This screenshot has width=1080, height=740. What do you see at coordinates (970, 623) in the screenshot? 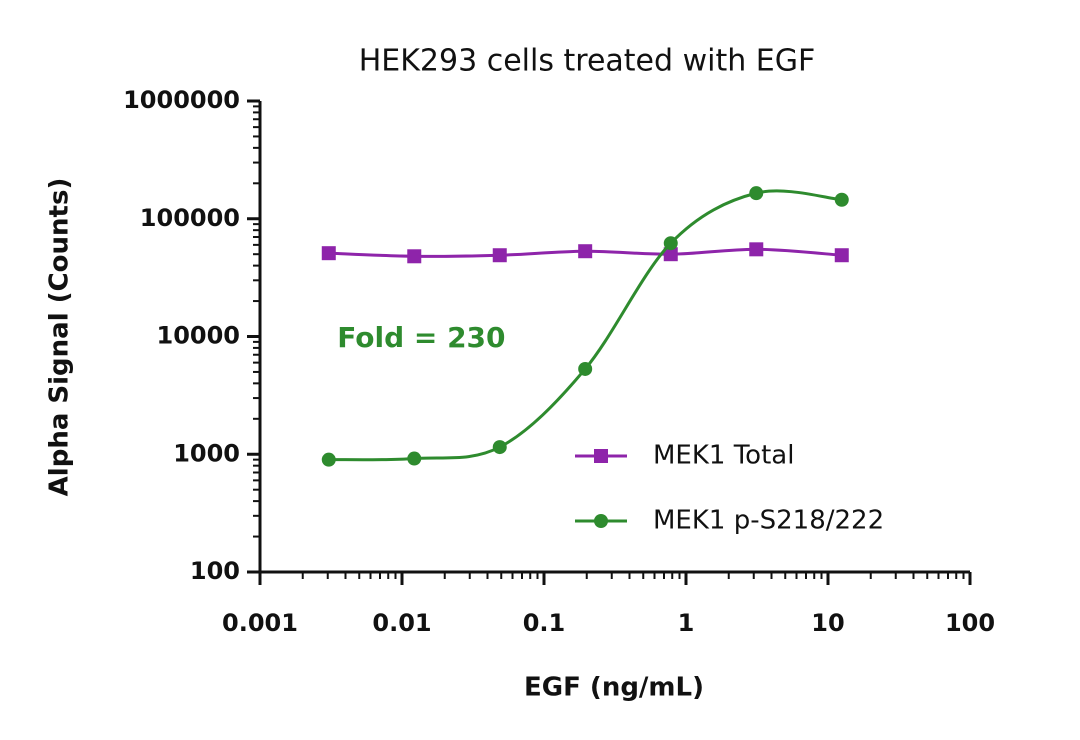
I see `x-tick-label: 100` at bounding box center [970, 623].